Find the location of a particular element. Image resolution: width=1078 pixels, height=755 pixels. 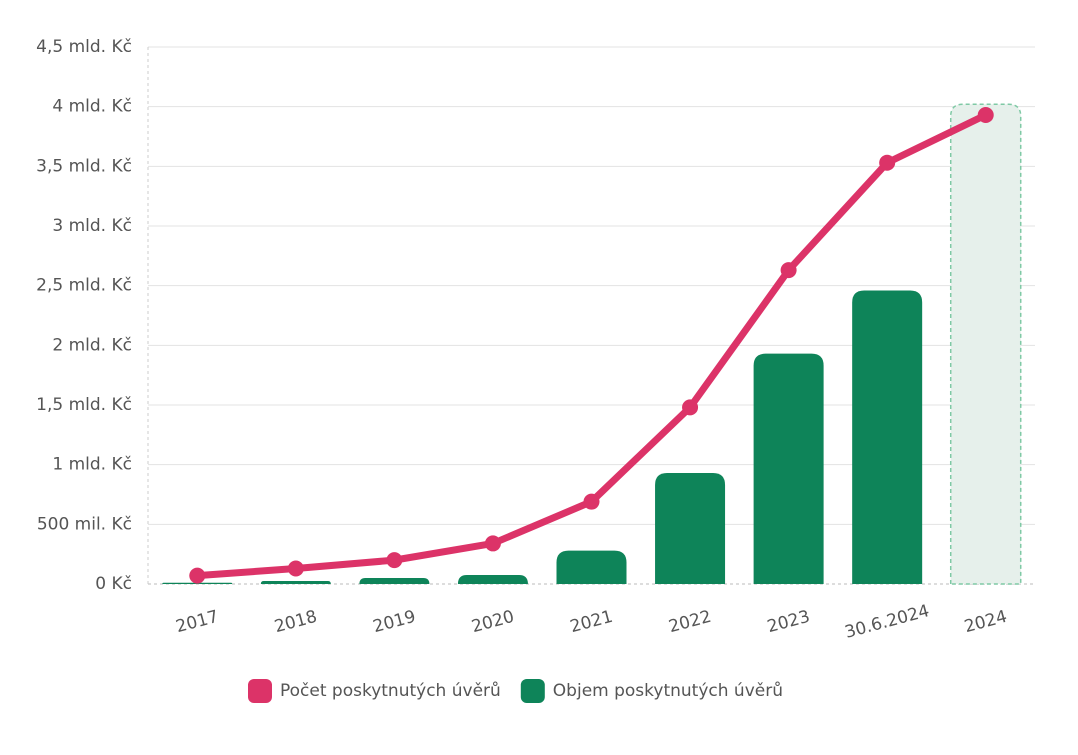

x-tick-label: 2024 is located at coordinates (985, 622).